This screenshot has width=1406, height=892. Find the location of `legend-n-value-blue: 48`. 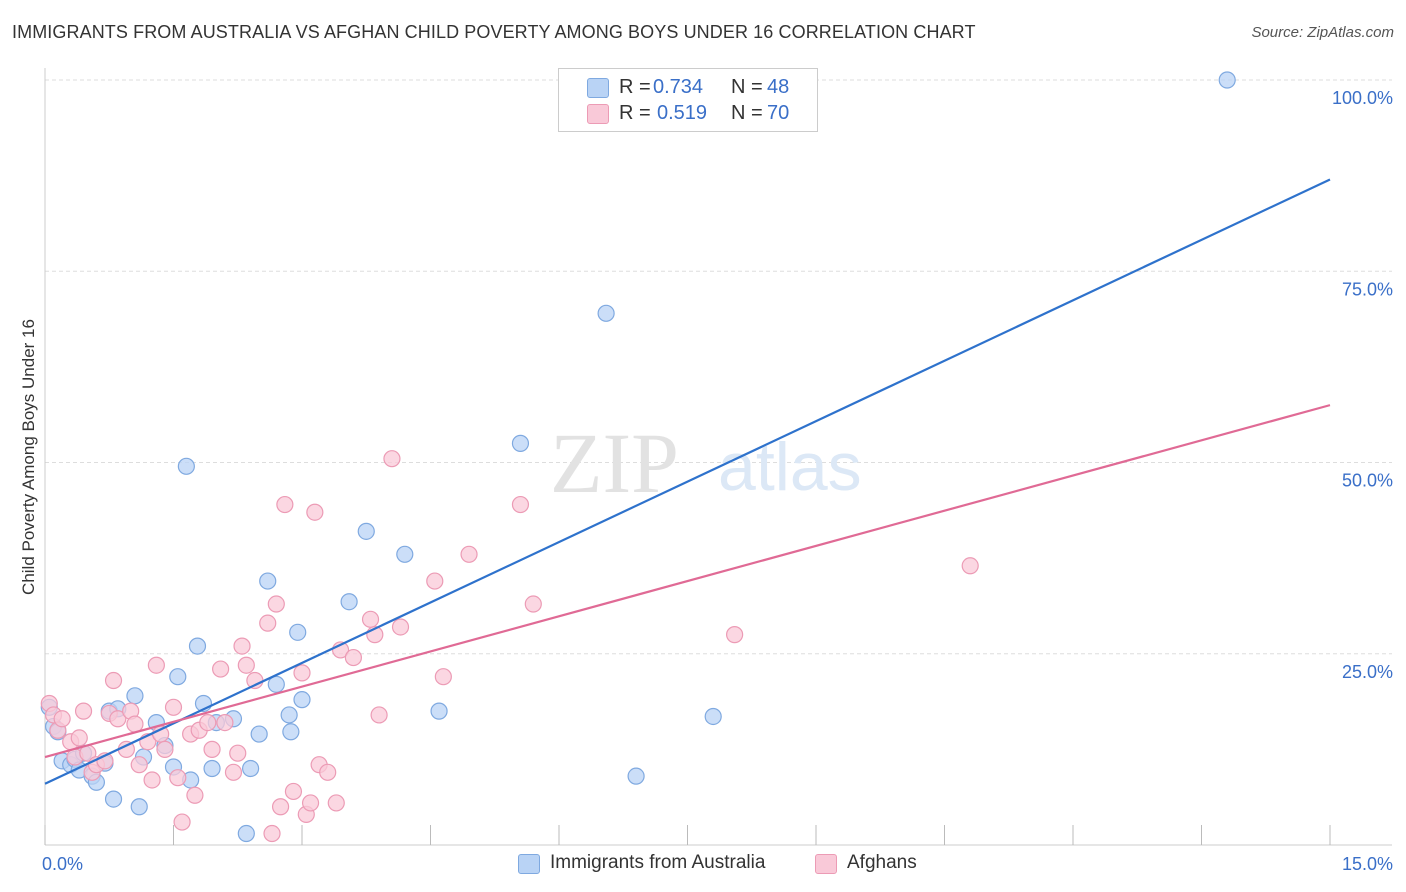

legend-n-value-blue: 48 is located at coordinates (778, 87).